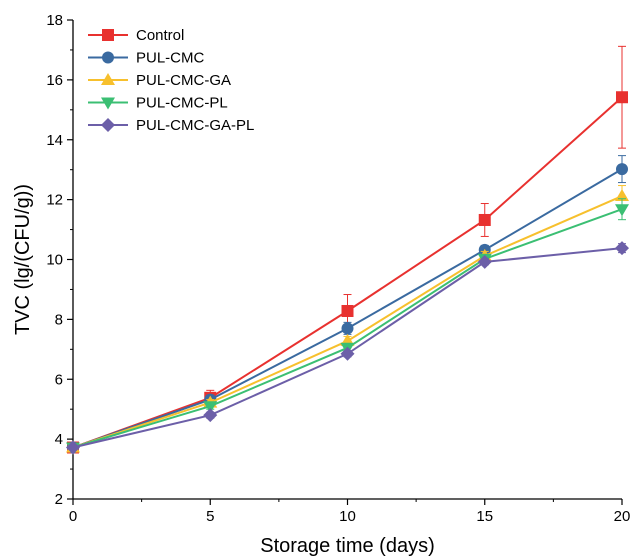 Image resolution: width=633 pixels, height=556 pixels. Describe the element at coordinates (210, 516) in the screenshot. I see `x-tick-label: 5` at that location.